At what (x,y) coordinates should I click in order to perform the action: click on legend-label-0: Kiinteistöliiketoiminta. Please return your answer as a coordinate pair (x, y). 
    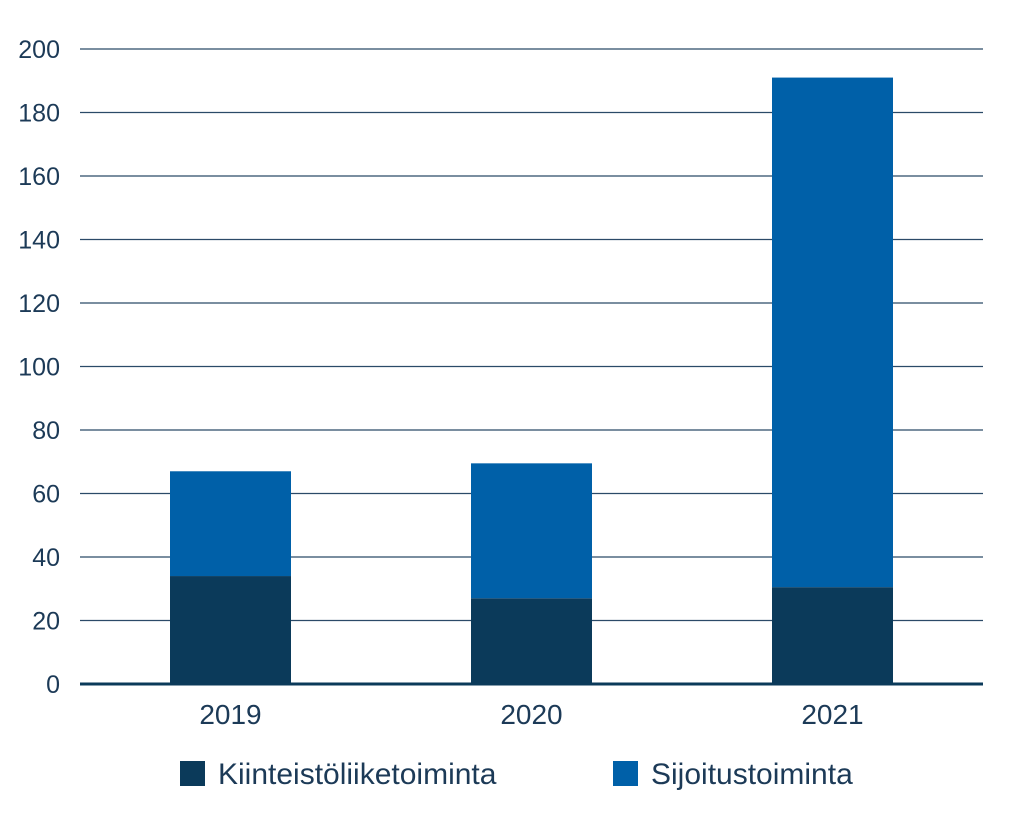
    Looking at the image, I should click on (357, 774).